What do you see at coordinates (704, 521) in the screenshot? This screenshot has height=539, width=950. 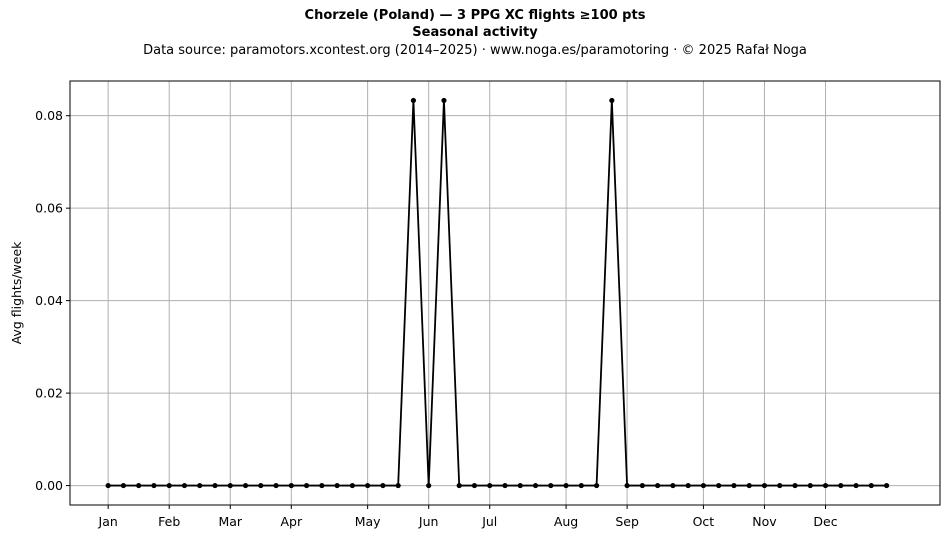 I see `x-tick-label: Oct` at bounding box center [704, 521].